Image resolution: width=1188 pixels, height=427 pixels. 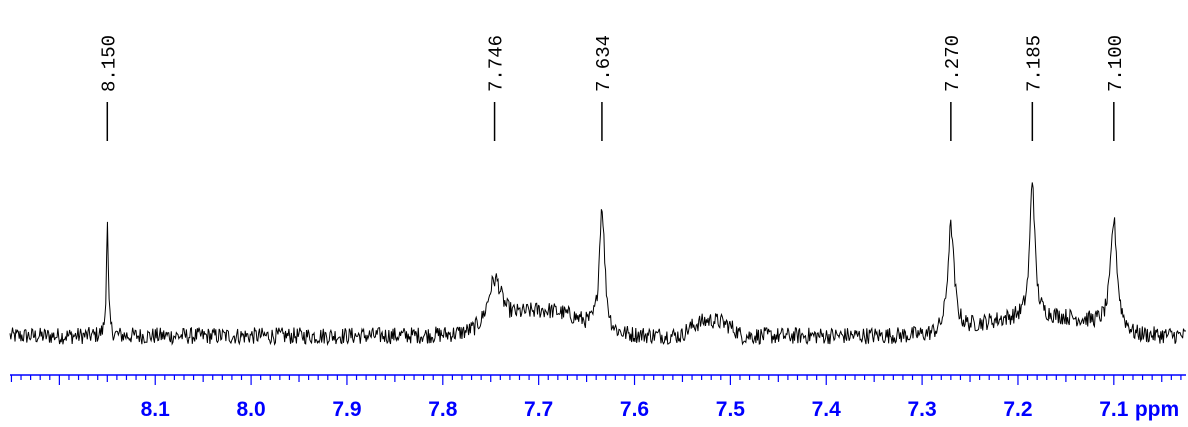 I want to click on x-axis-tick-label: 7.4, so click(x=827, y=409).